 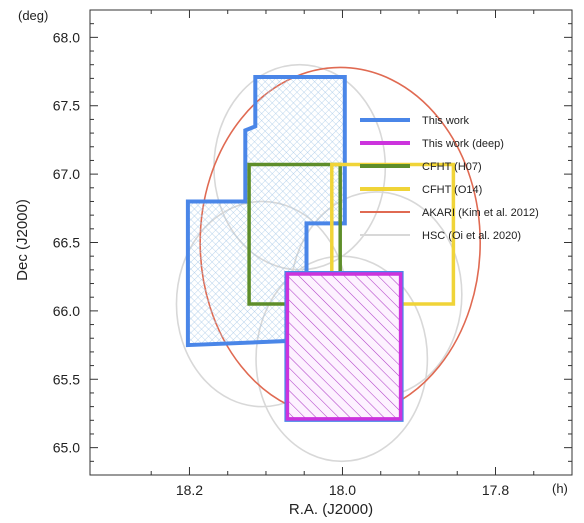 I want to click on legend-label-this-work: This work, so click(x=446, y=121).